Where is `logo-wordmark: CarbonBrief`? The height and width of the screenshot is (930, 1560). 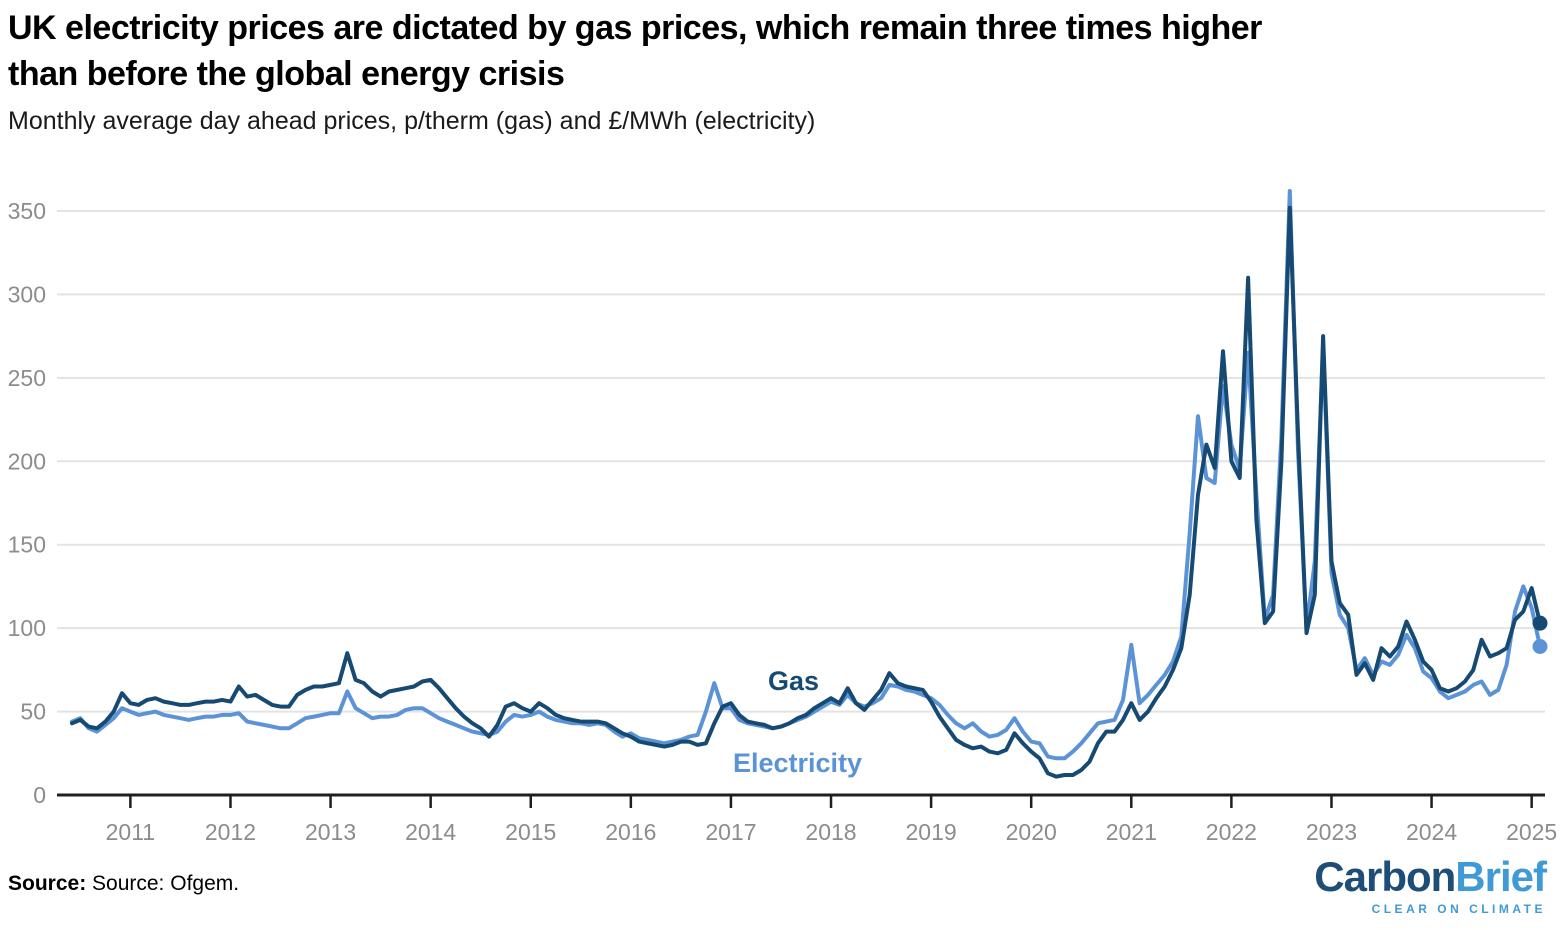
logo-wordmark: CarbonBrief is located at coordinates (1430, 876).